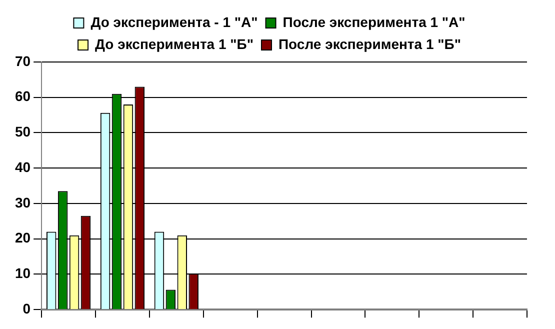 This screenshot has height=329, width=555. Describe the element at coordinates (174, 22) in the screenshot. I see `legend-label: До эксперимента - 1 "А"` at that location.